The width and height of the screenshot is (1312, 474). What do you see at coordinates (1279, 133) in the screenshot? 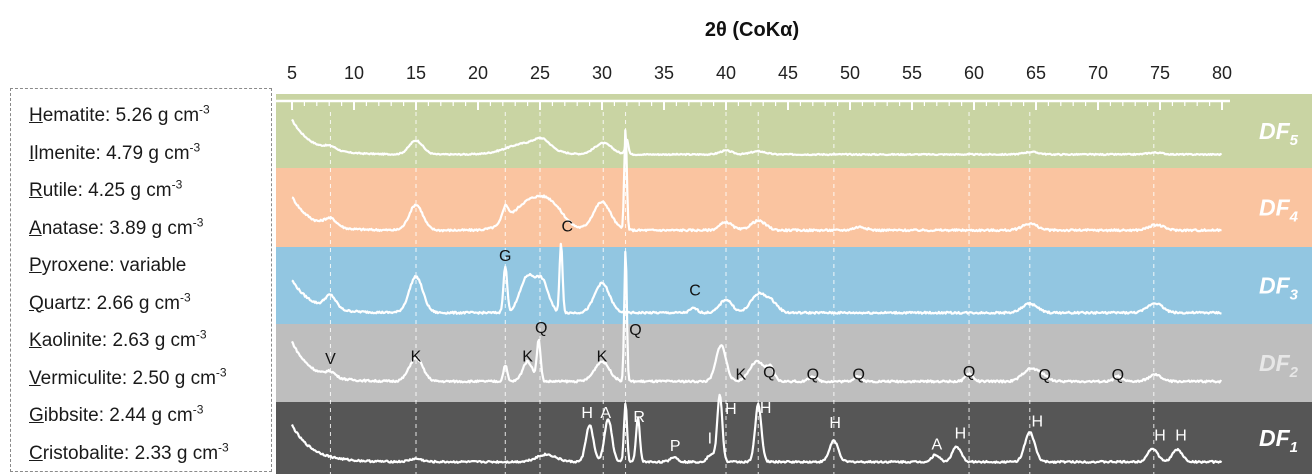
I see `band-label: DF5` at bounding box center [1279, 133].